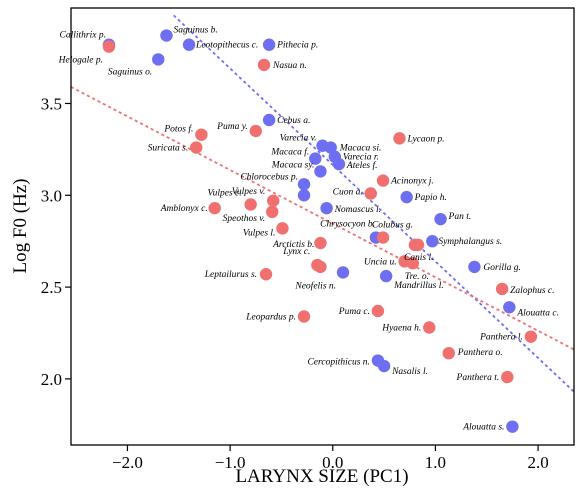  What do you see at coordinates (501, 338) in the screenshot?
I see `point-label: Panthera l.` at bounding box center [501, 338].